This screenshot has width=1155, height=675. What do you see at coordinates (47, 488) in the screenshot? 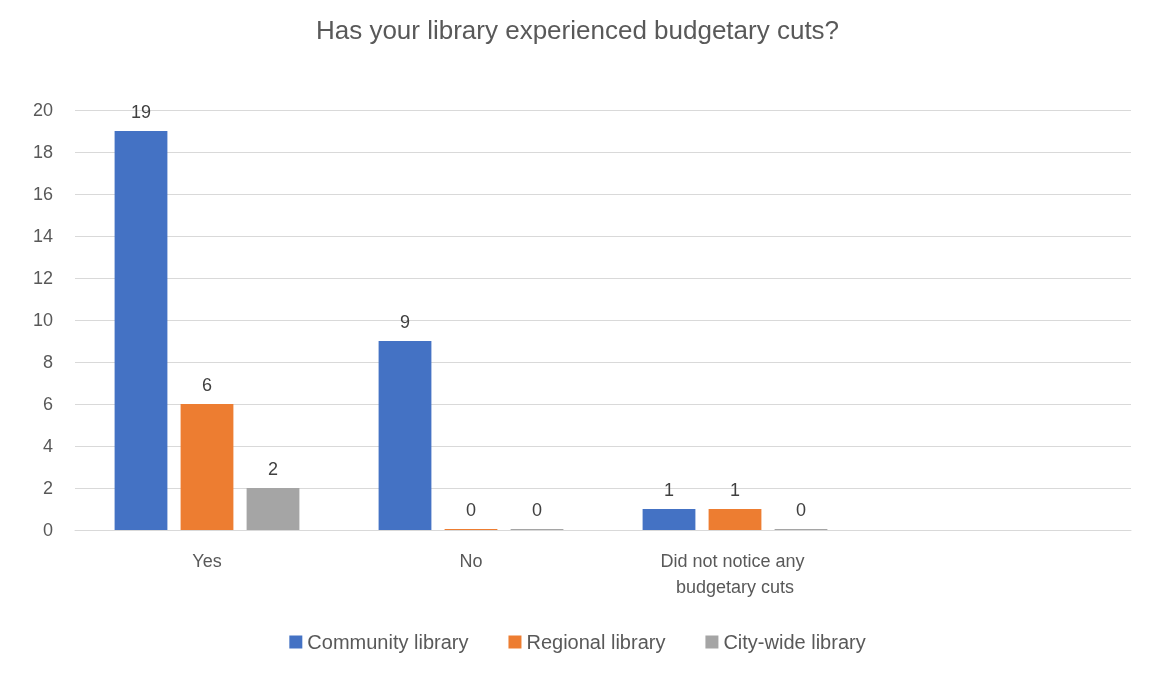
I see `y-tick-label: 2` at bounding box center [47, 488].